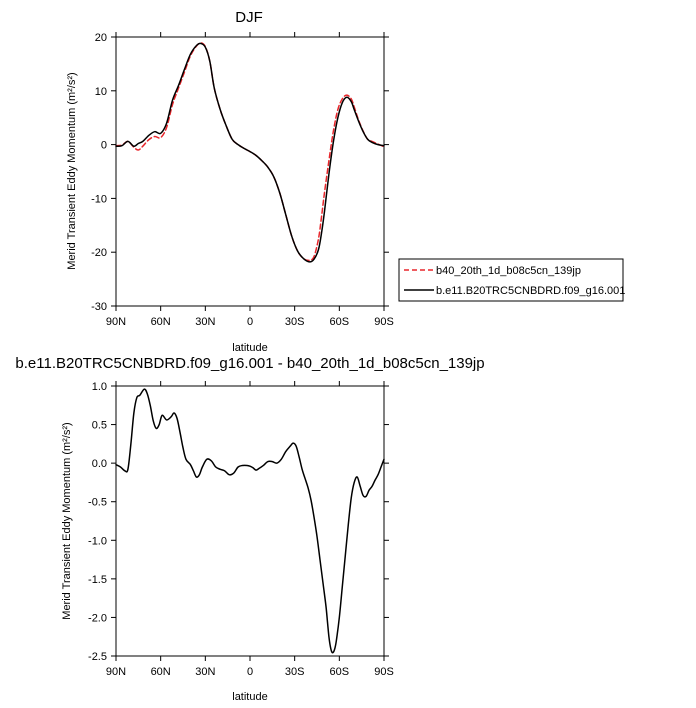 The width and height of the screenshot is (696, 708). Describe the element at coordinates (530, 291) in the screenshot. I see `legend-entry-b-e11: b.e11.B20TRC5CNBDRD.f09_g16.001` at that location.